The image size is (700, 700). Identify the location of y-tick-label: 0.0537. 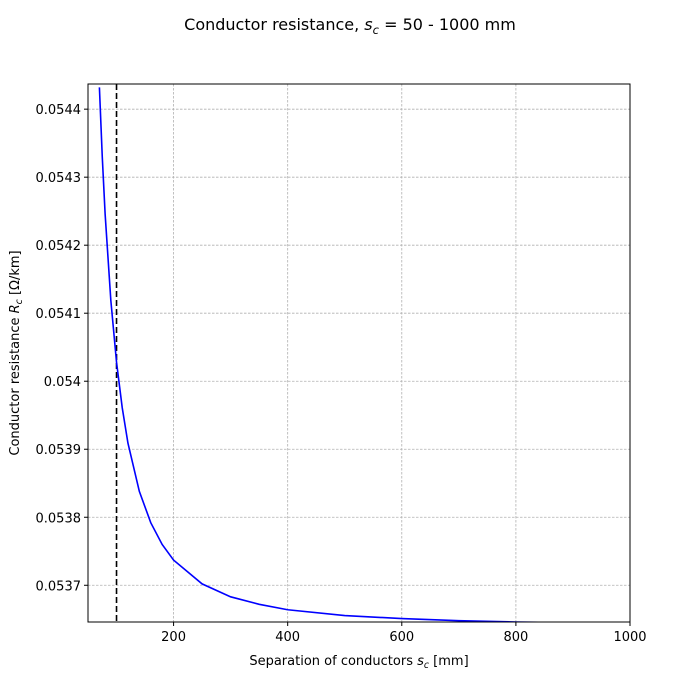
(59, 586).